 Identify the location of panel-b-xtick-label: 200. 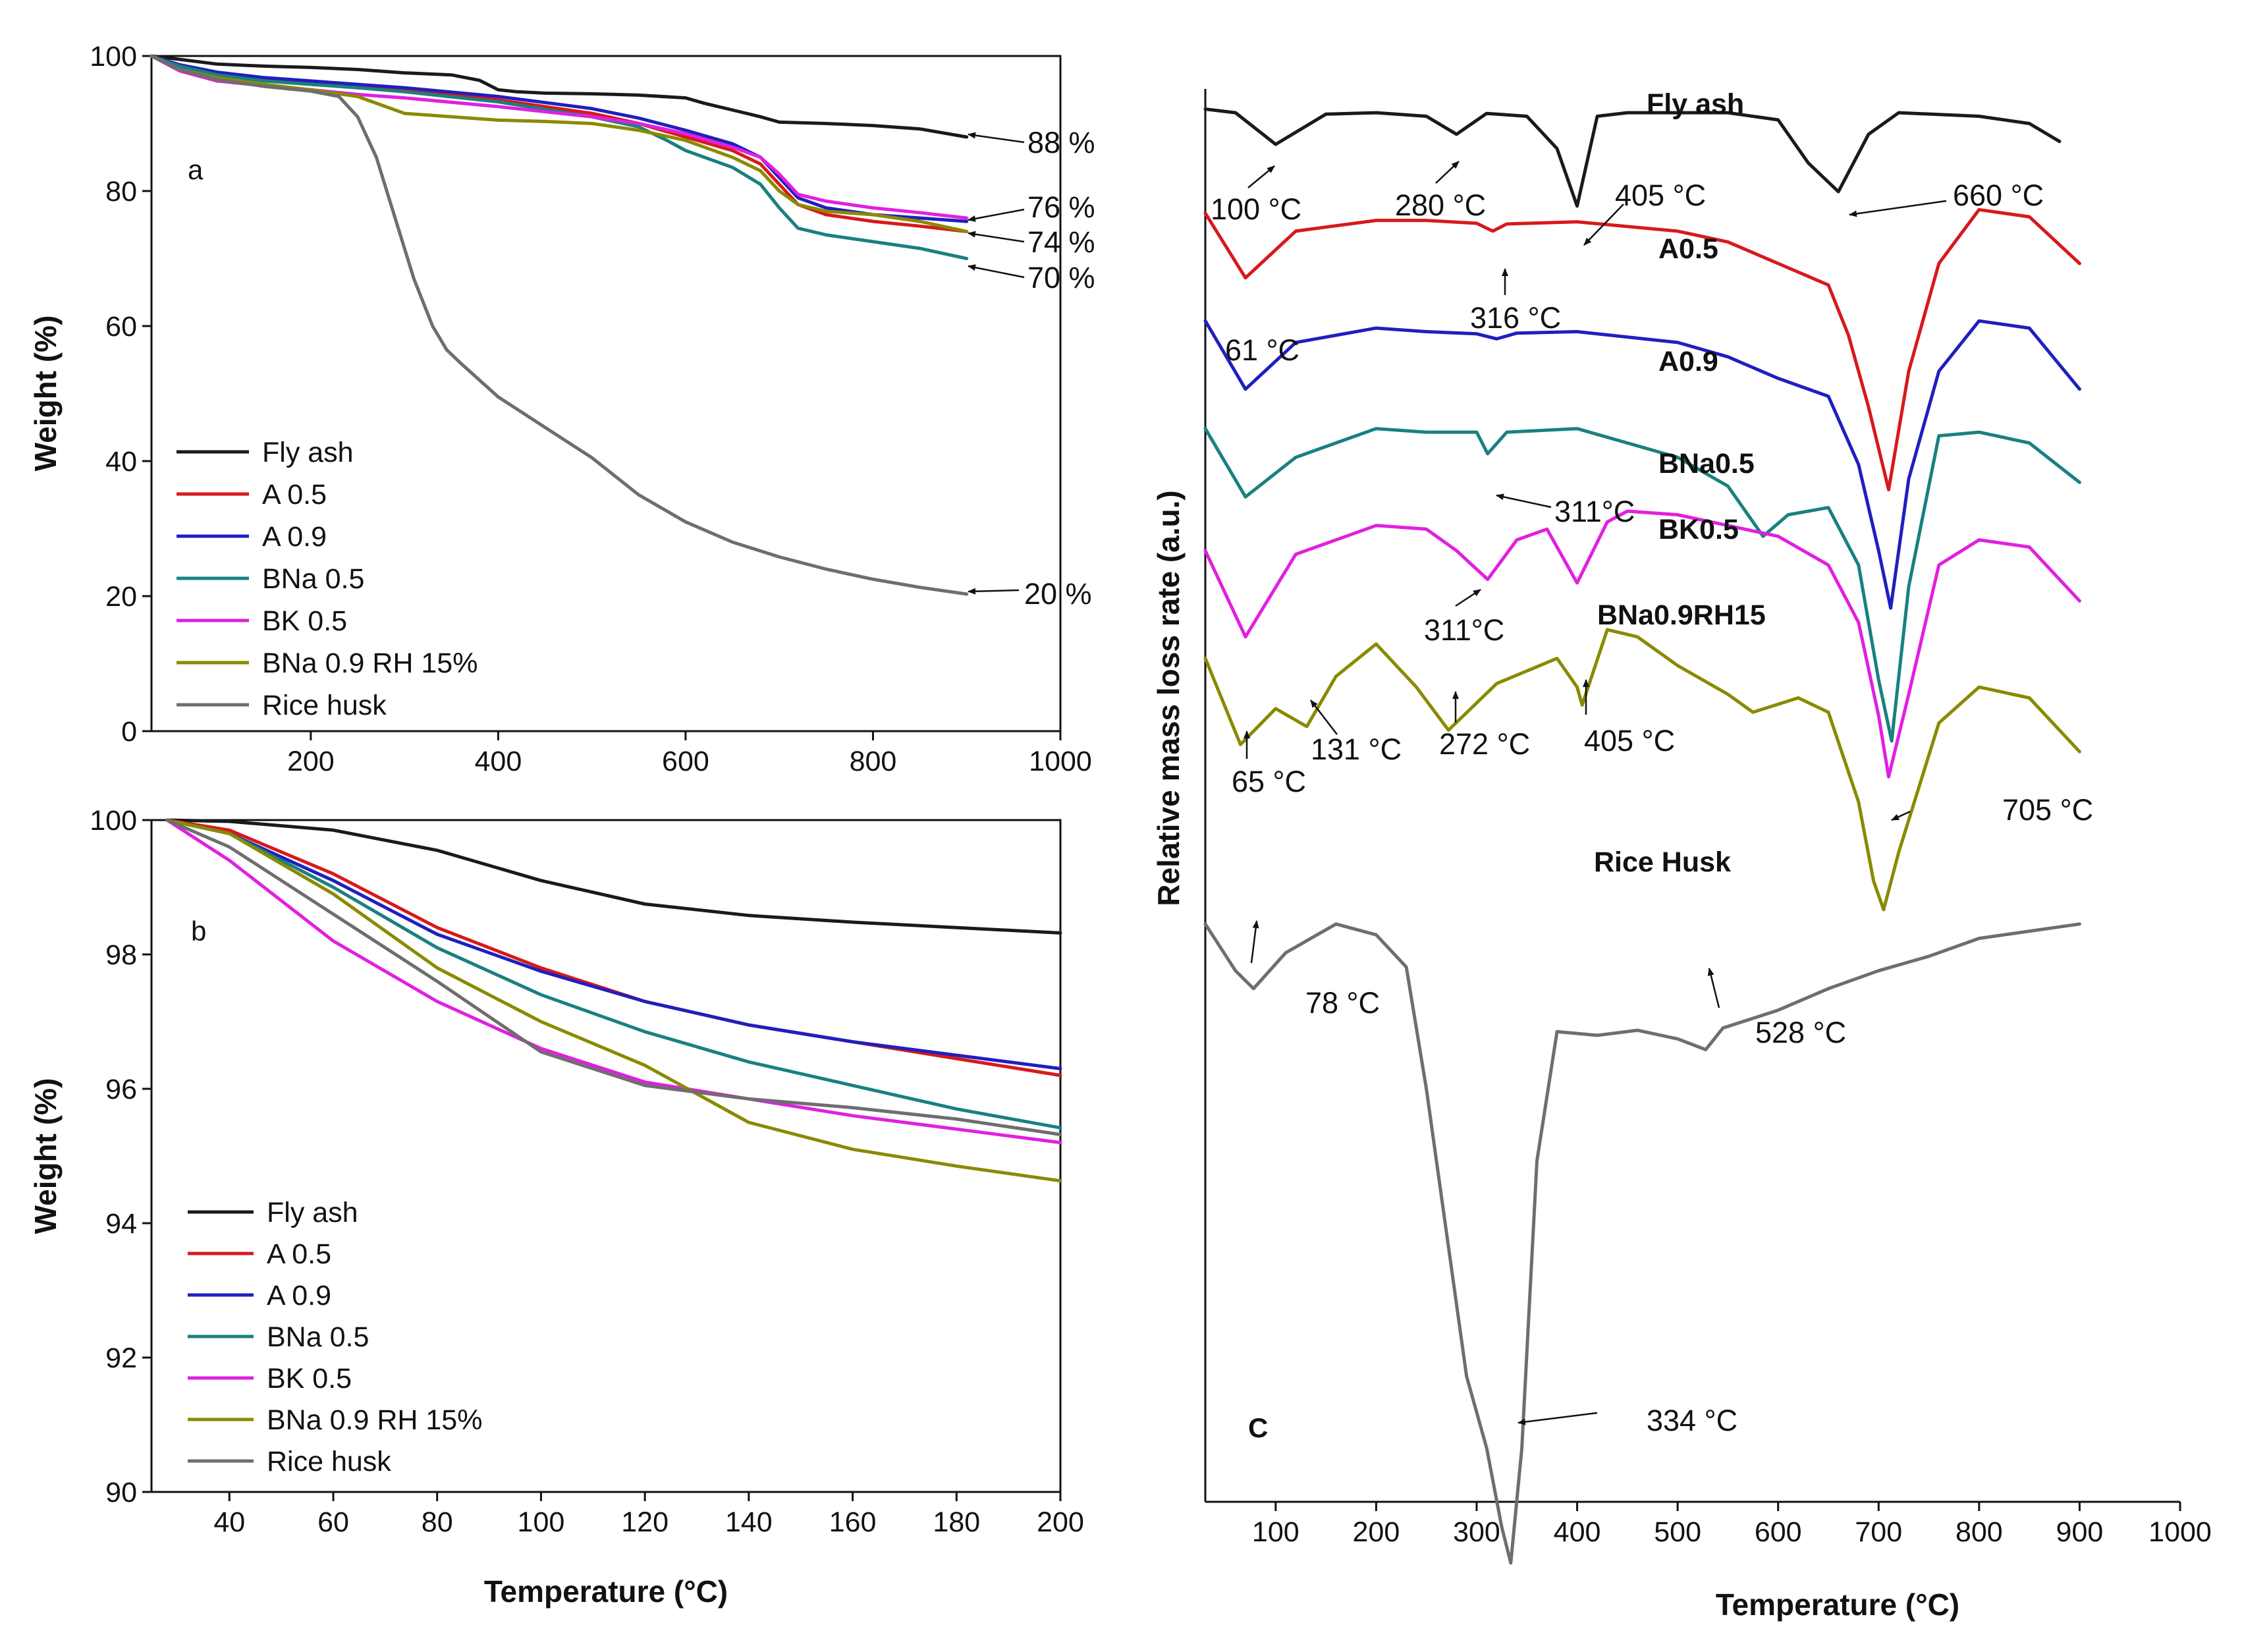
(1060, 1522).